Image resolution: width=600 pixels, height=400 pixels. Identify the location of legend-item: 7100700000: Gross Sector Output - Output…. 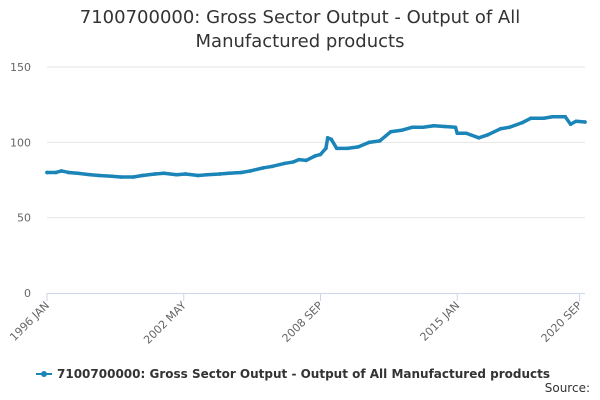
(293, 374).